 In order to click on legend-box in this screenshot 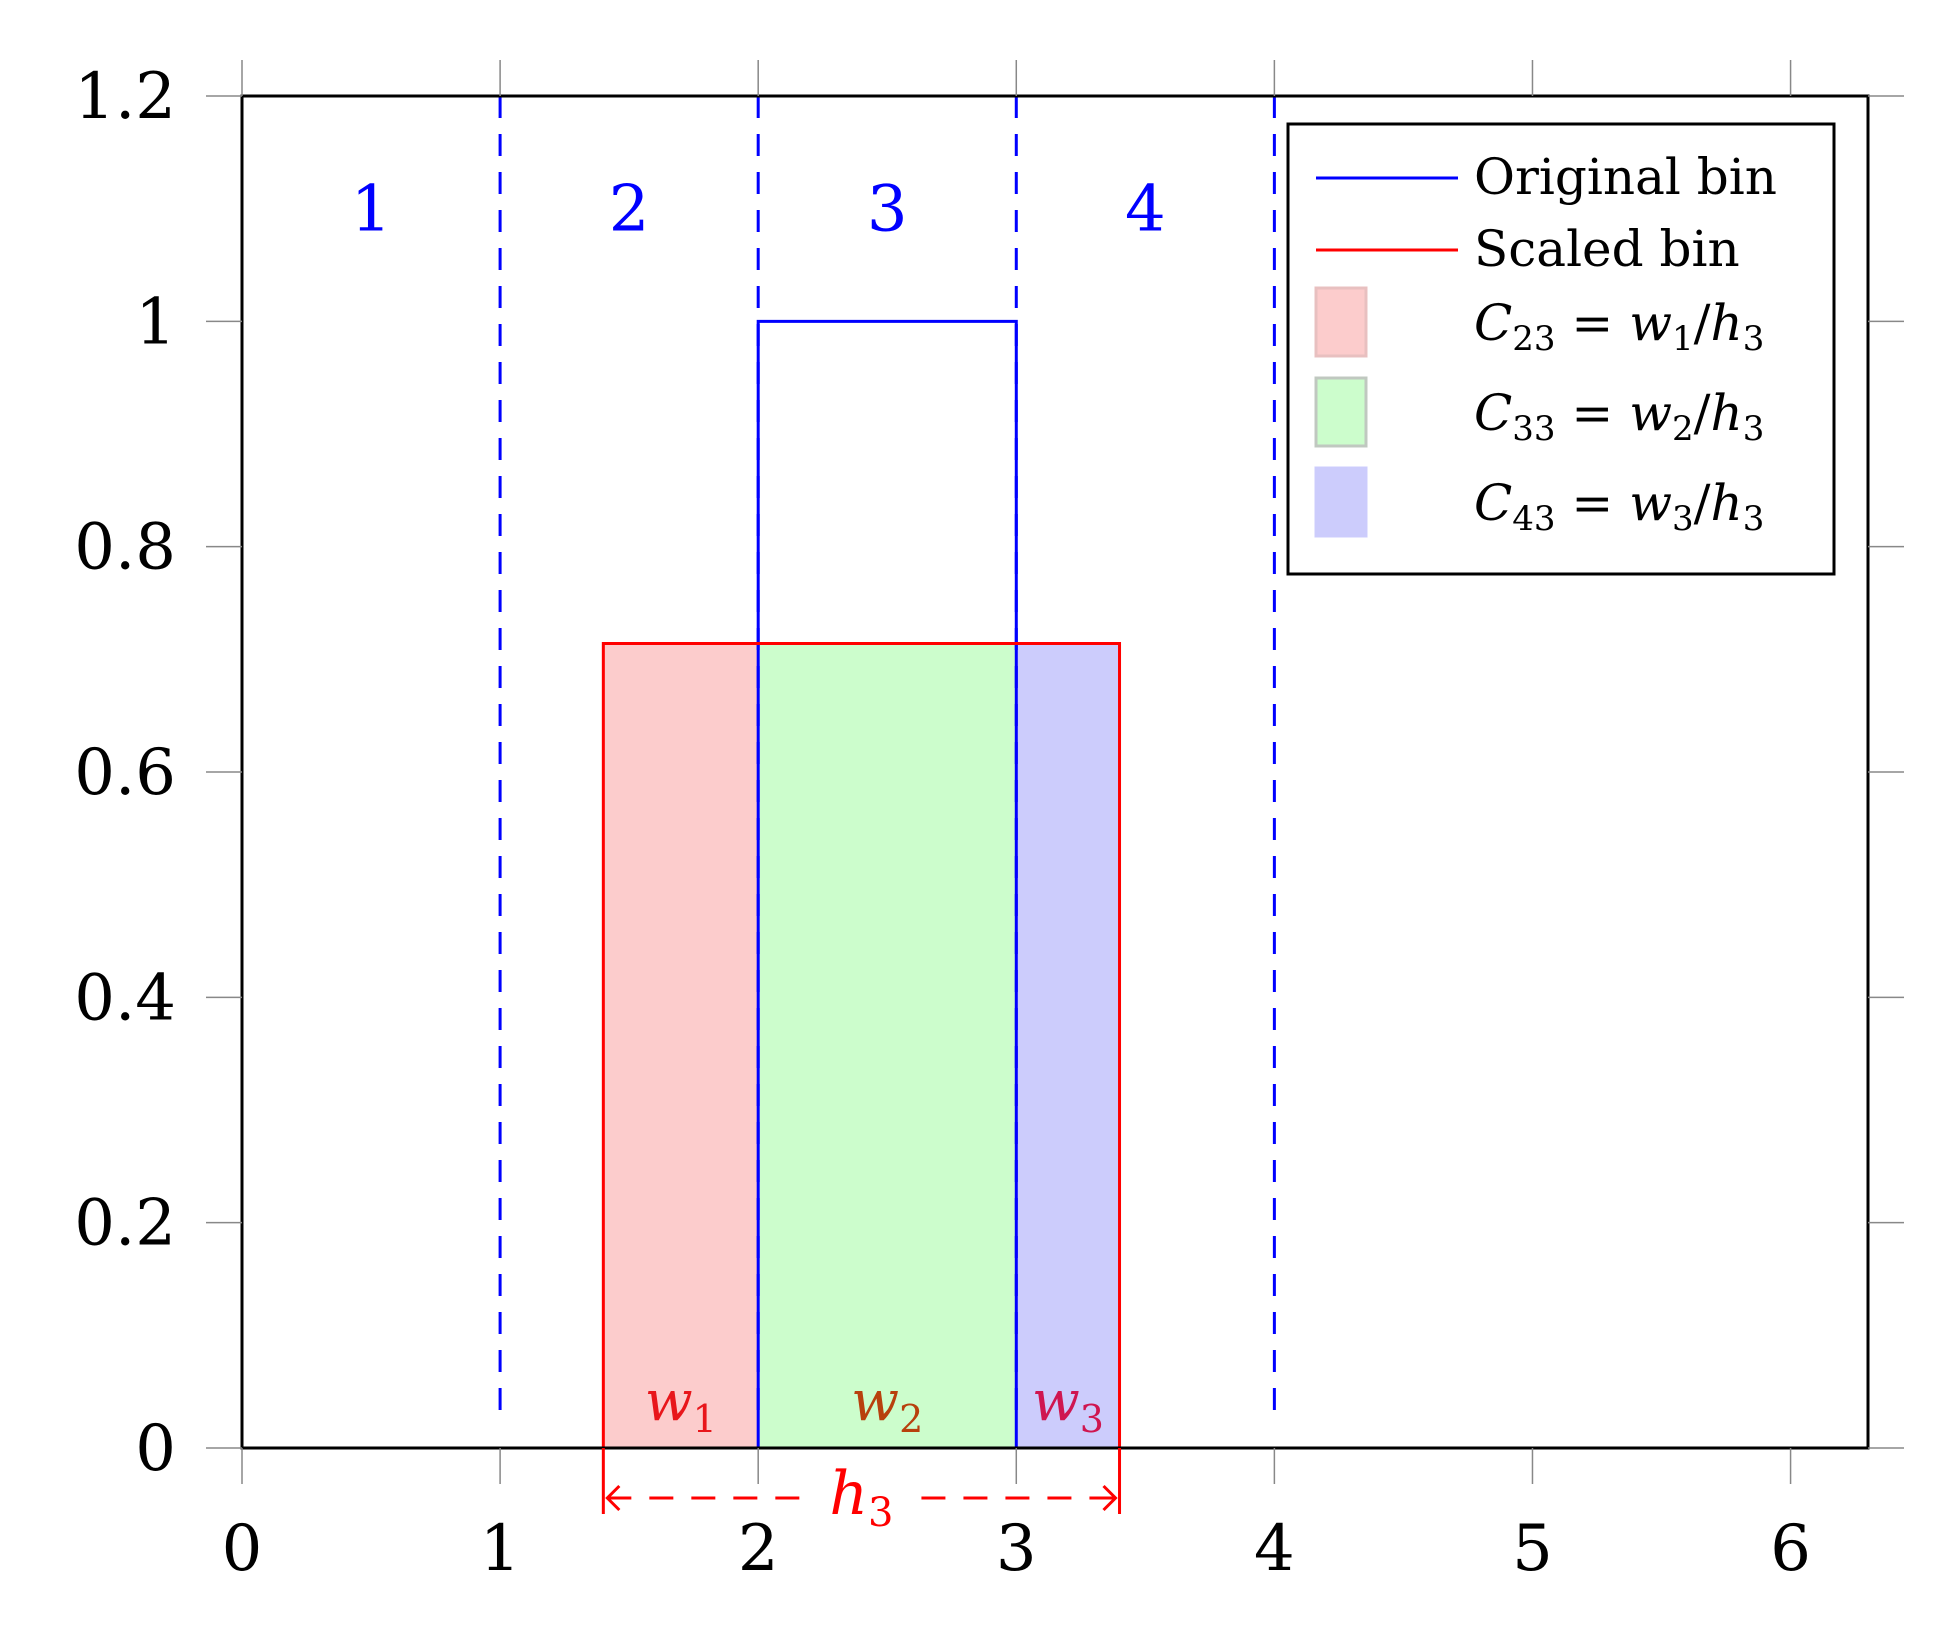, I will do `click(1561, 349)`.